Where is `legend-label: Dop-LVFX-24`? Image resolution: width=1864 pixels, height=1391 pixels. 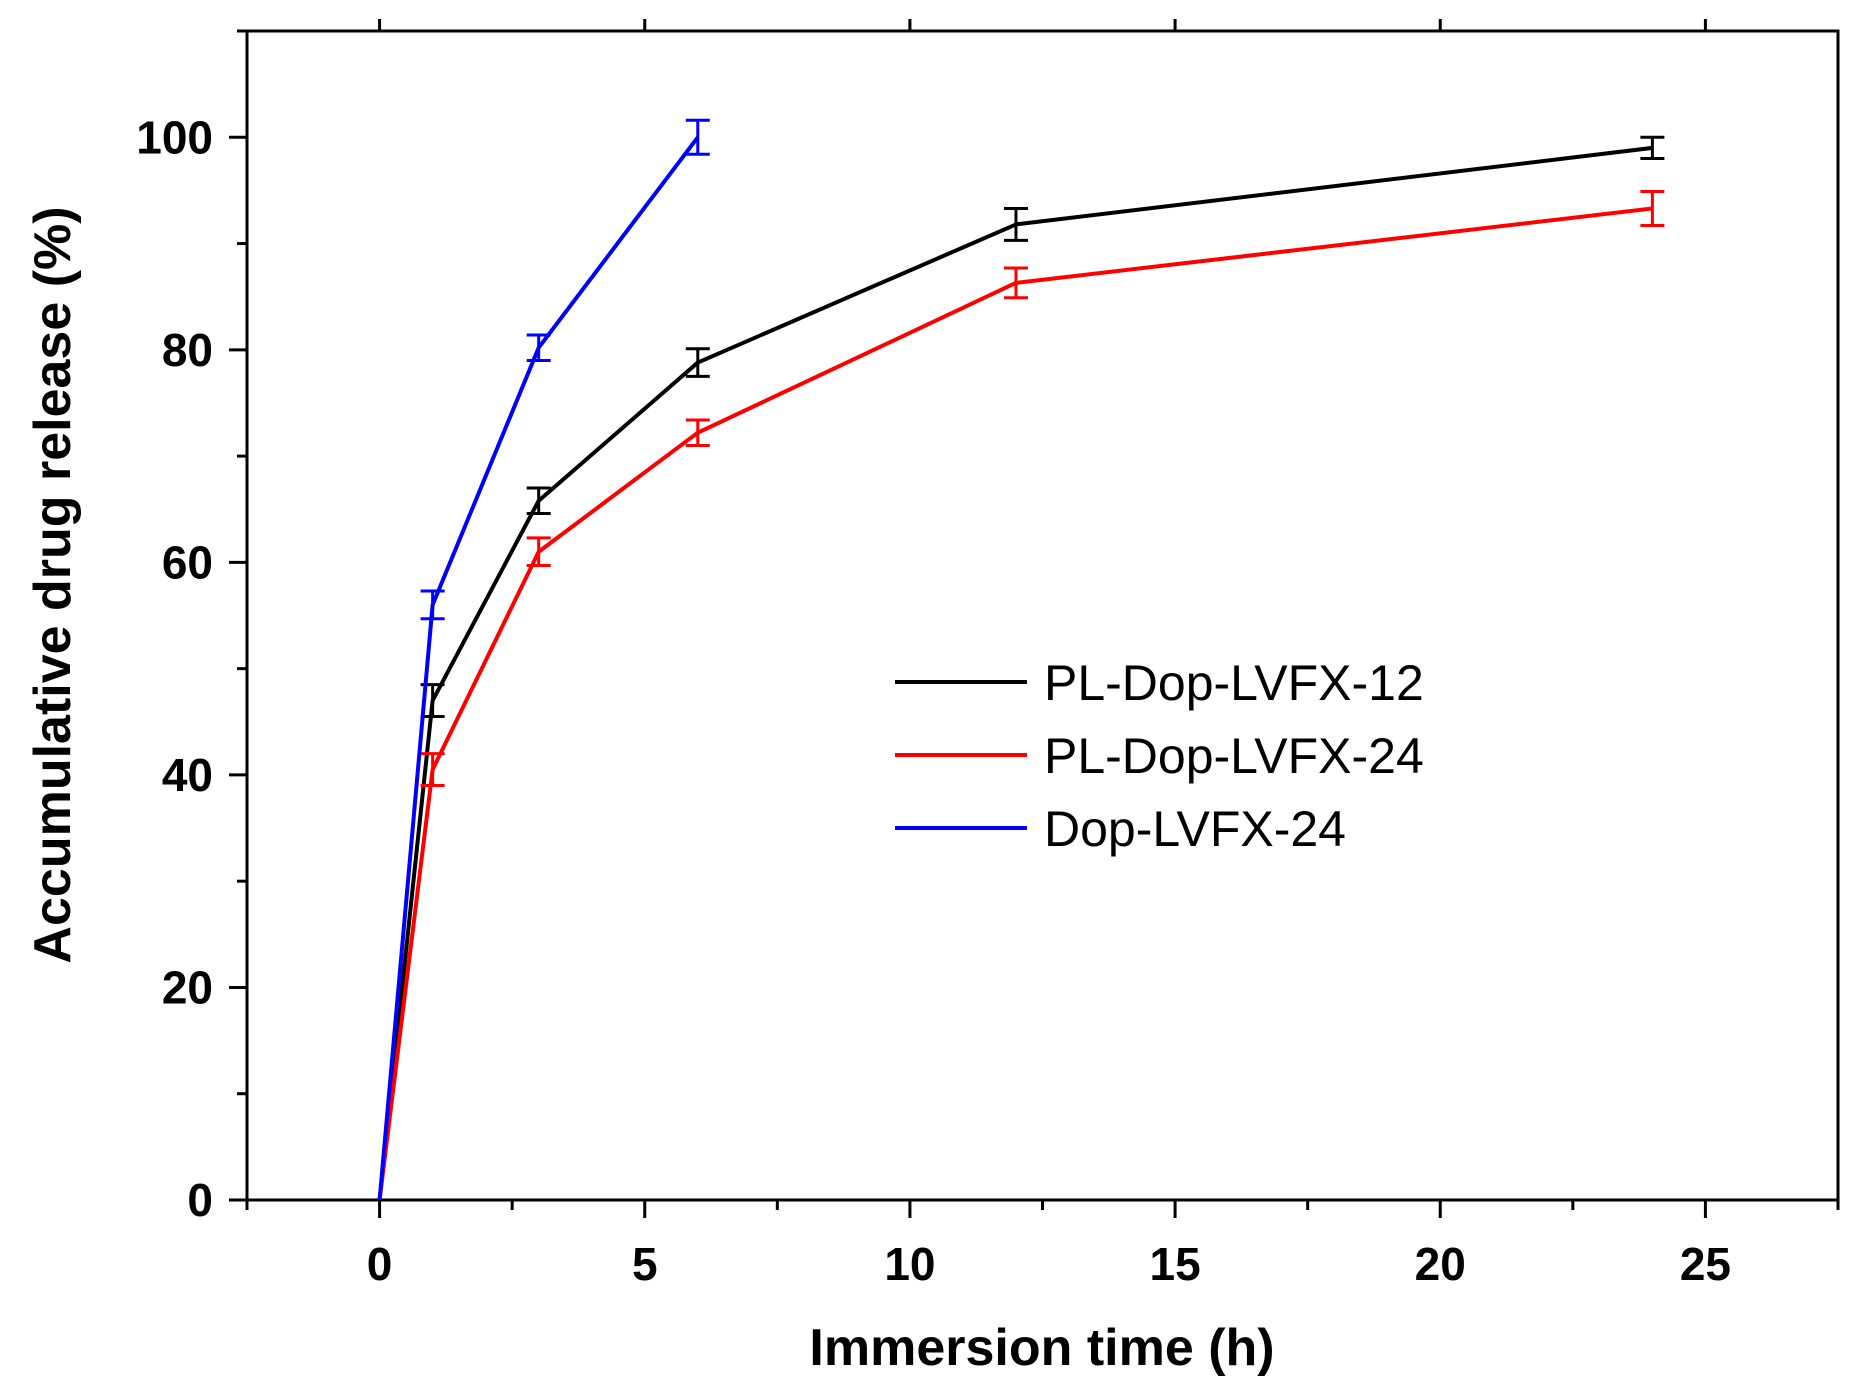 legend-label: Dop-LVFX-24 is located at coordinates (1195, 829).